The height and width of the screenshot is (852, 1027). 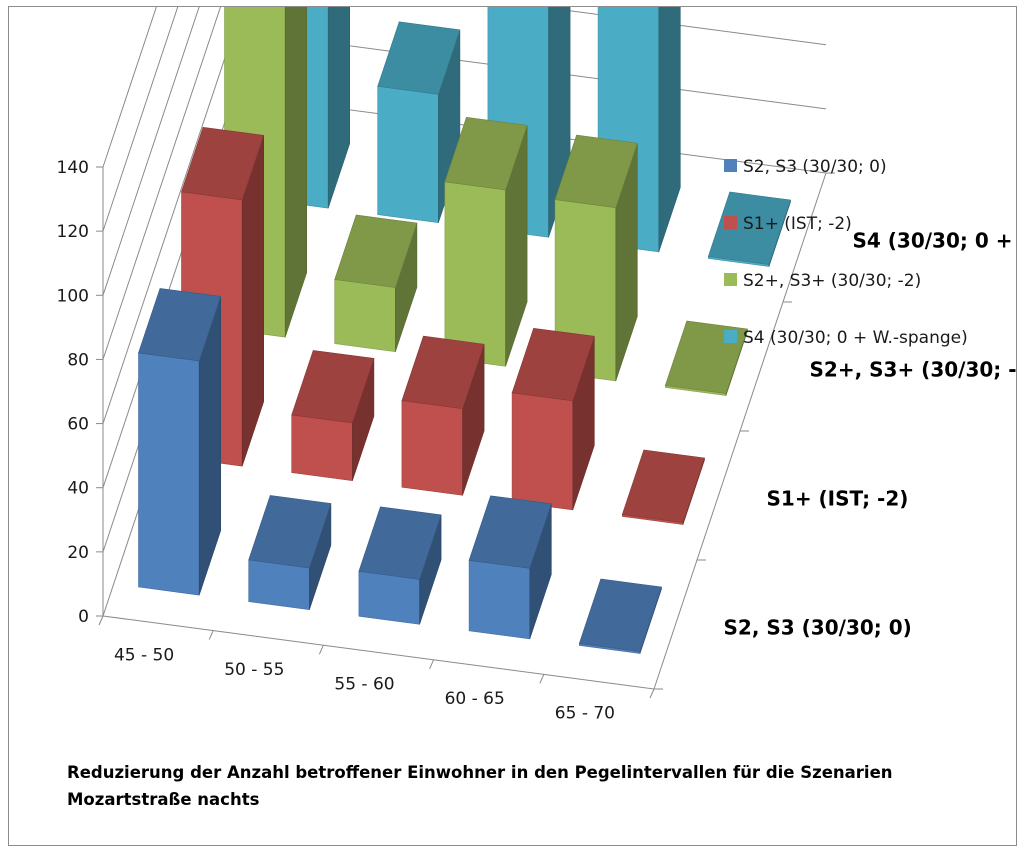 I want to click on caption-line-2: Mozartstraße nachts, so click(x=163, y=799).